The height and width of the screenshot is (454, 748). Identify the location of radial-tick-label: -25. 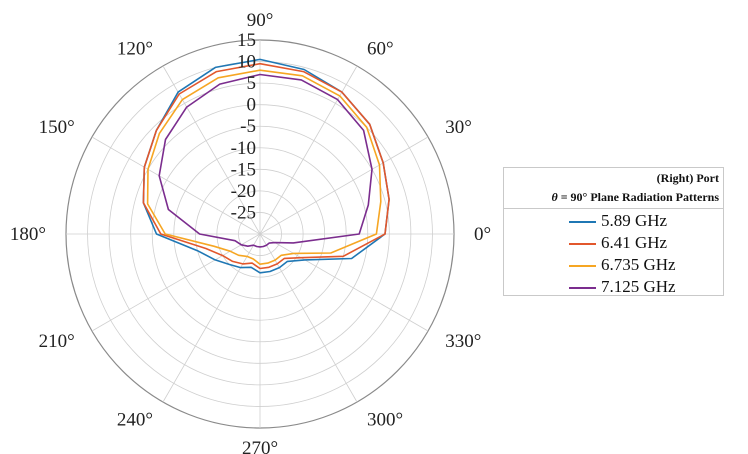
(243, 212).